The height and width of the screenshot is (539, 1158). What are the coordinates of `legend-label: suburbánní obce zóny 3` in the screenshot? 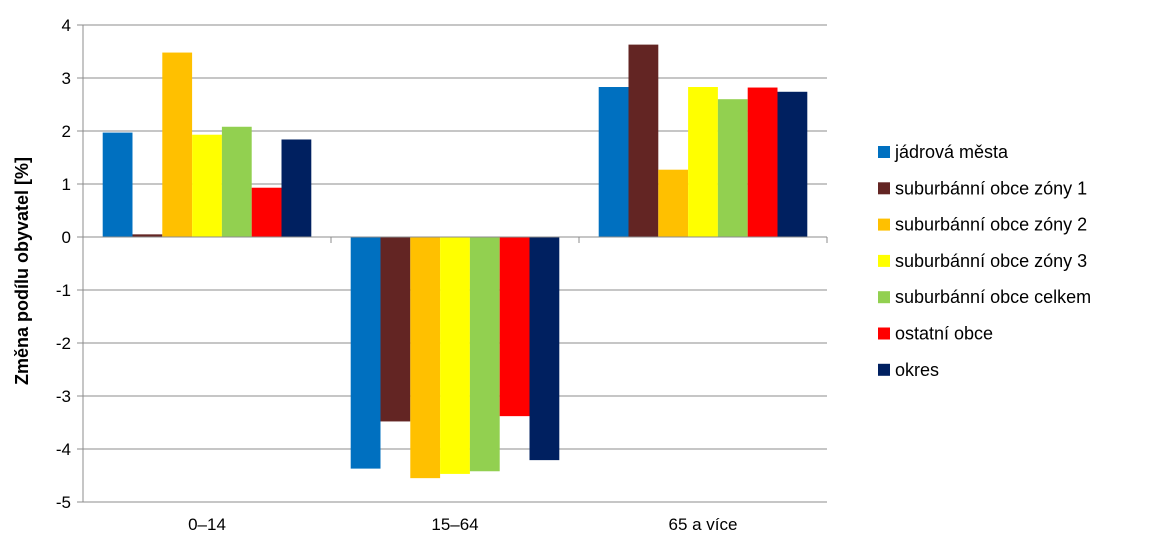 It's located at (991, 261).